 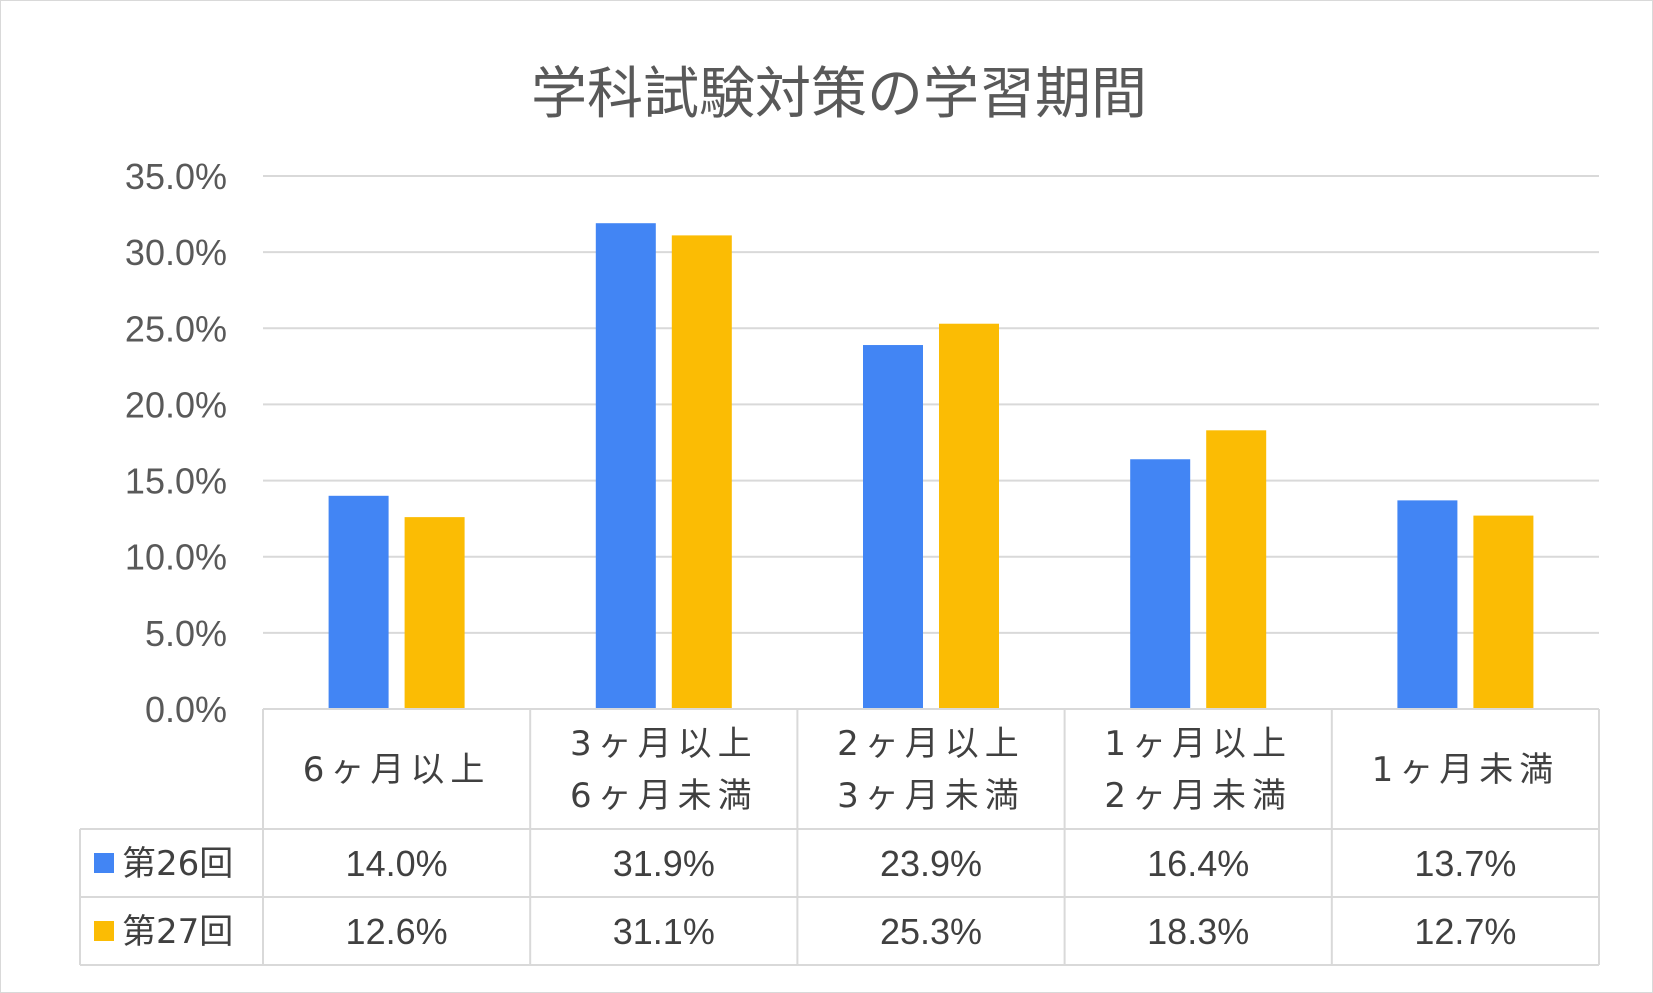 What do you see at coordinates (176, 176) in the screenshot?
I see `y-tick-label: 35.0%` at bounding box center [176, 176].